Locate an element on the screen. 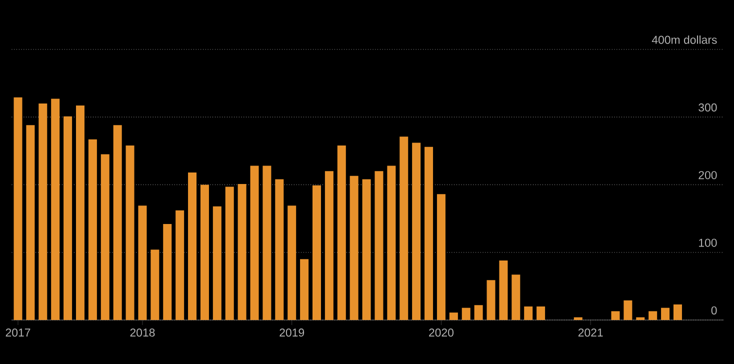  y-tick-label: 300 is located at coordinates (707, 107).